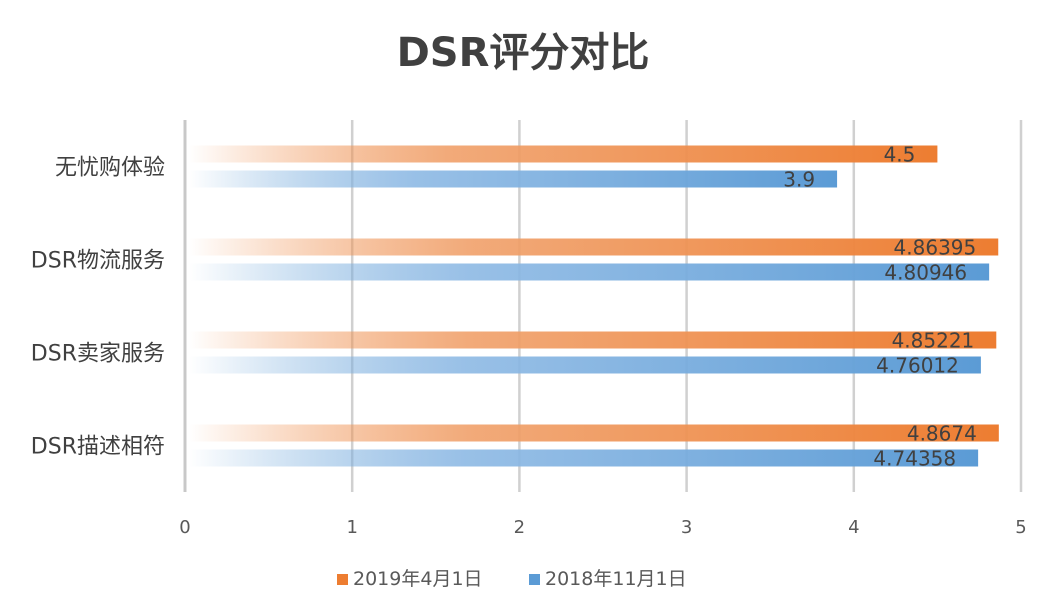 This screenshot has height=613, width=1046. What do you see at coordinates (98, 354) in the screenshot?
I see `category-label: DSR卖家服务` at bounding box center [98, 354].